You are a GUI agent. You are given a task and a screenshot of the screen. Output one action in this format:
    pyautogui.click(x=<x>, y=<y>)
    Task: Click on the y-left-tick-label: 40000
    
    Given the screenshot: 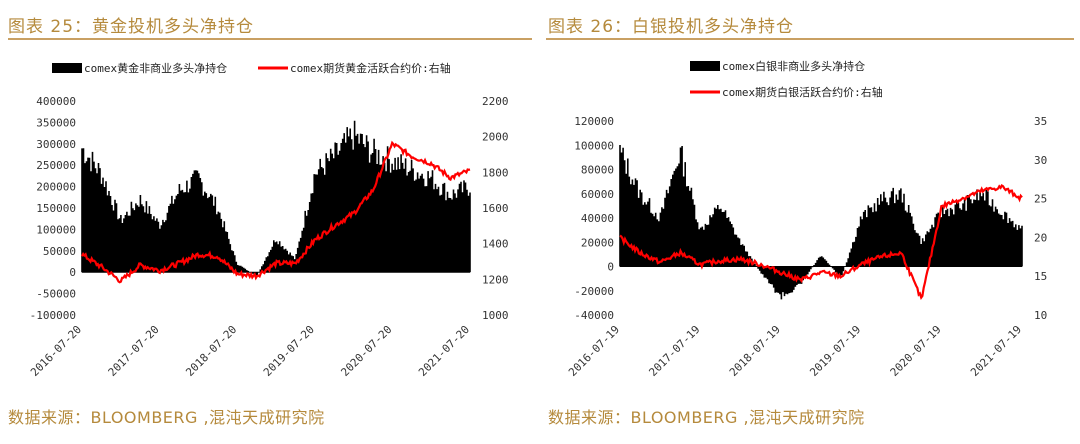 What is the action you would take?
    pyautogui.click(x=597, y=218)
    